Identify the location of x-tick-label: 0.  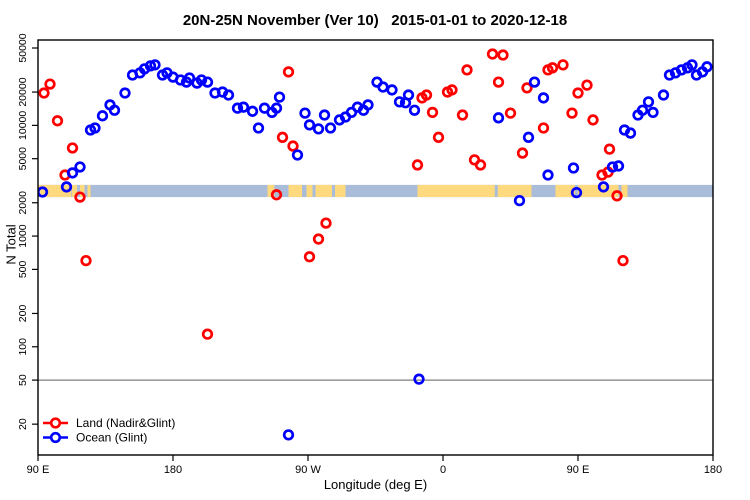
(443, 470).